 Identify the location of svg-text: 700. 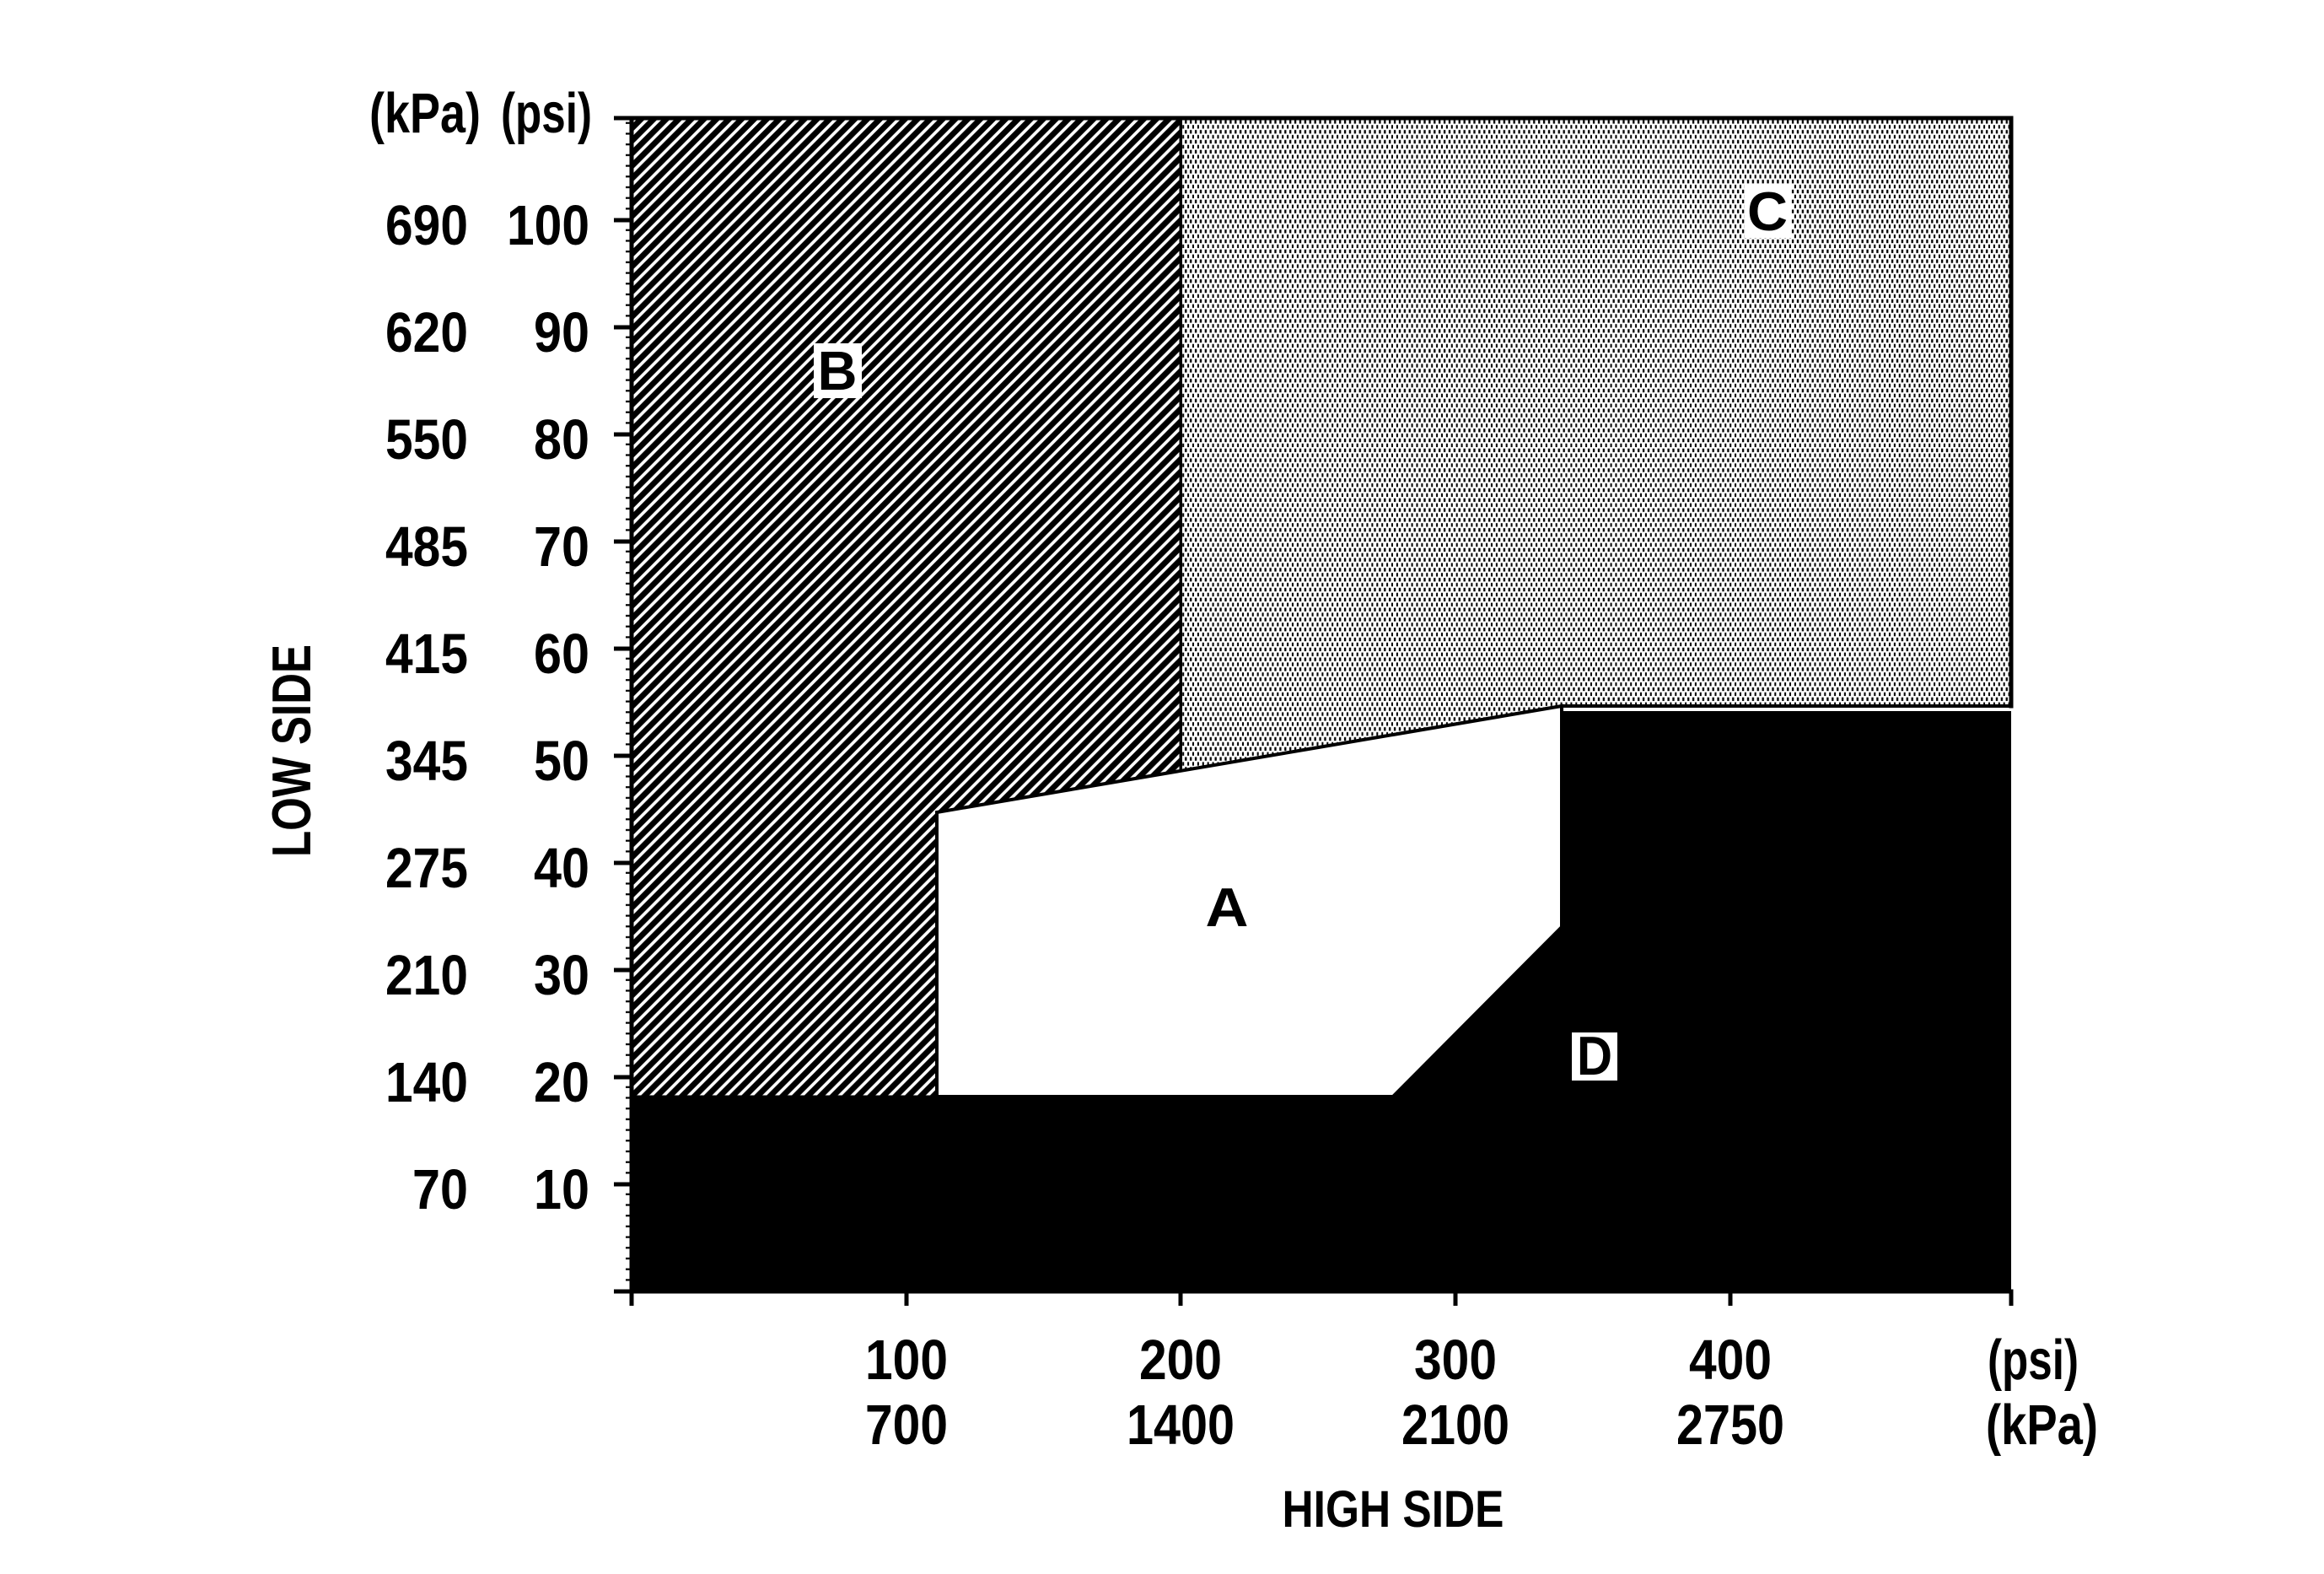
(906, 1425).